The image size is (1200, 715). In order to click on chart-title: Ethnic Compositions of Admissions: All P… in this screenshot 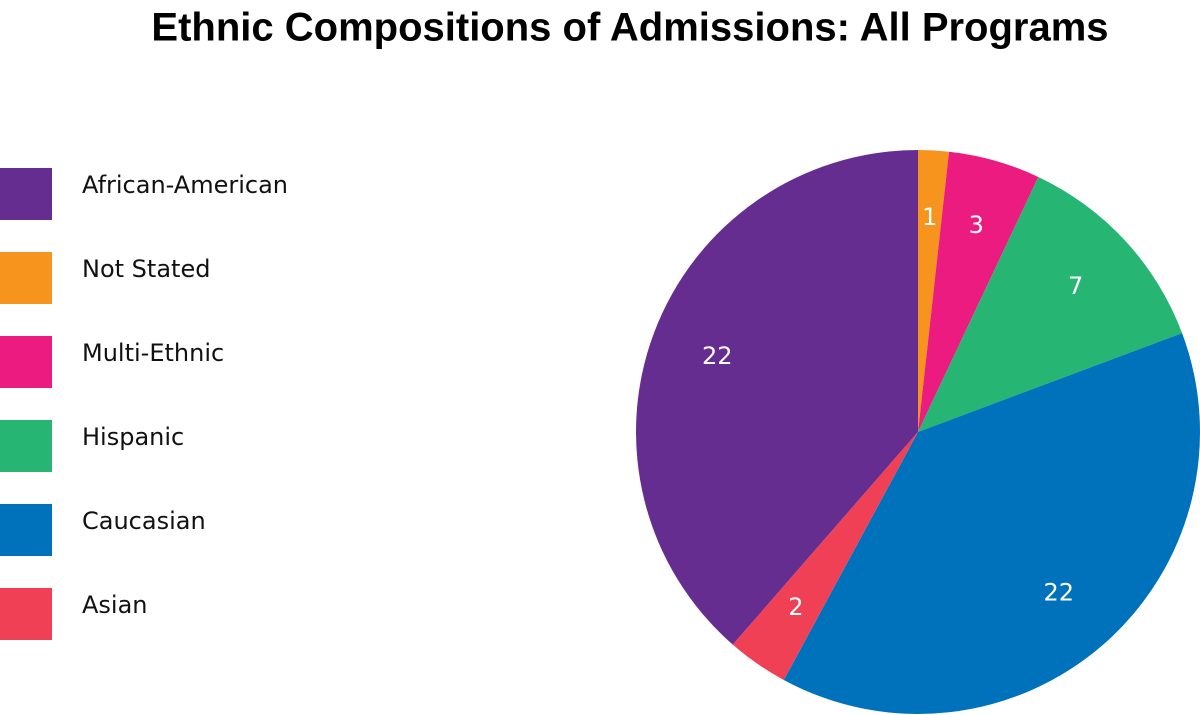, I will do `click(629, 28)`.